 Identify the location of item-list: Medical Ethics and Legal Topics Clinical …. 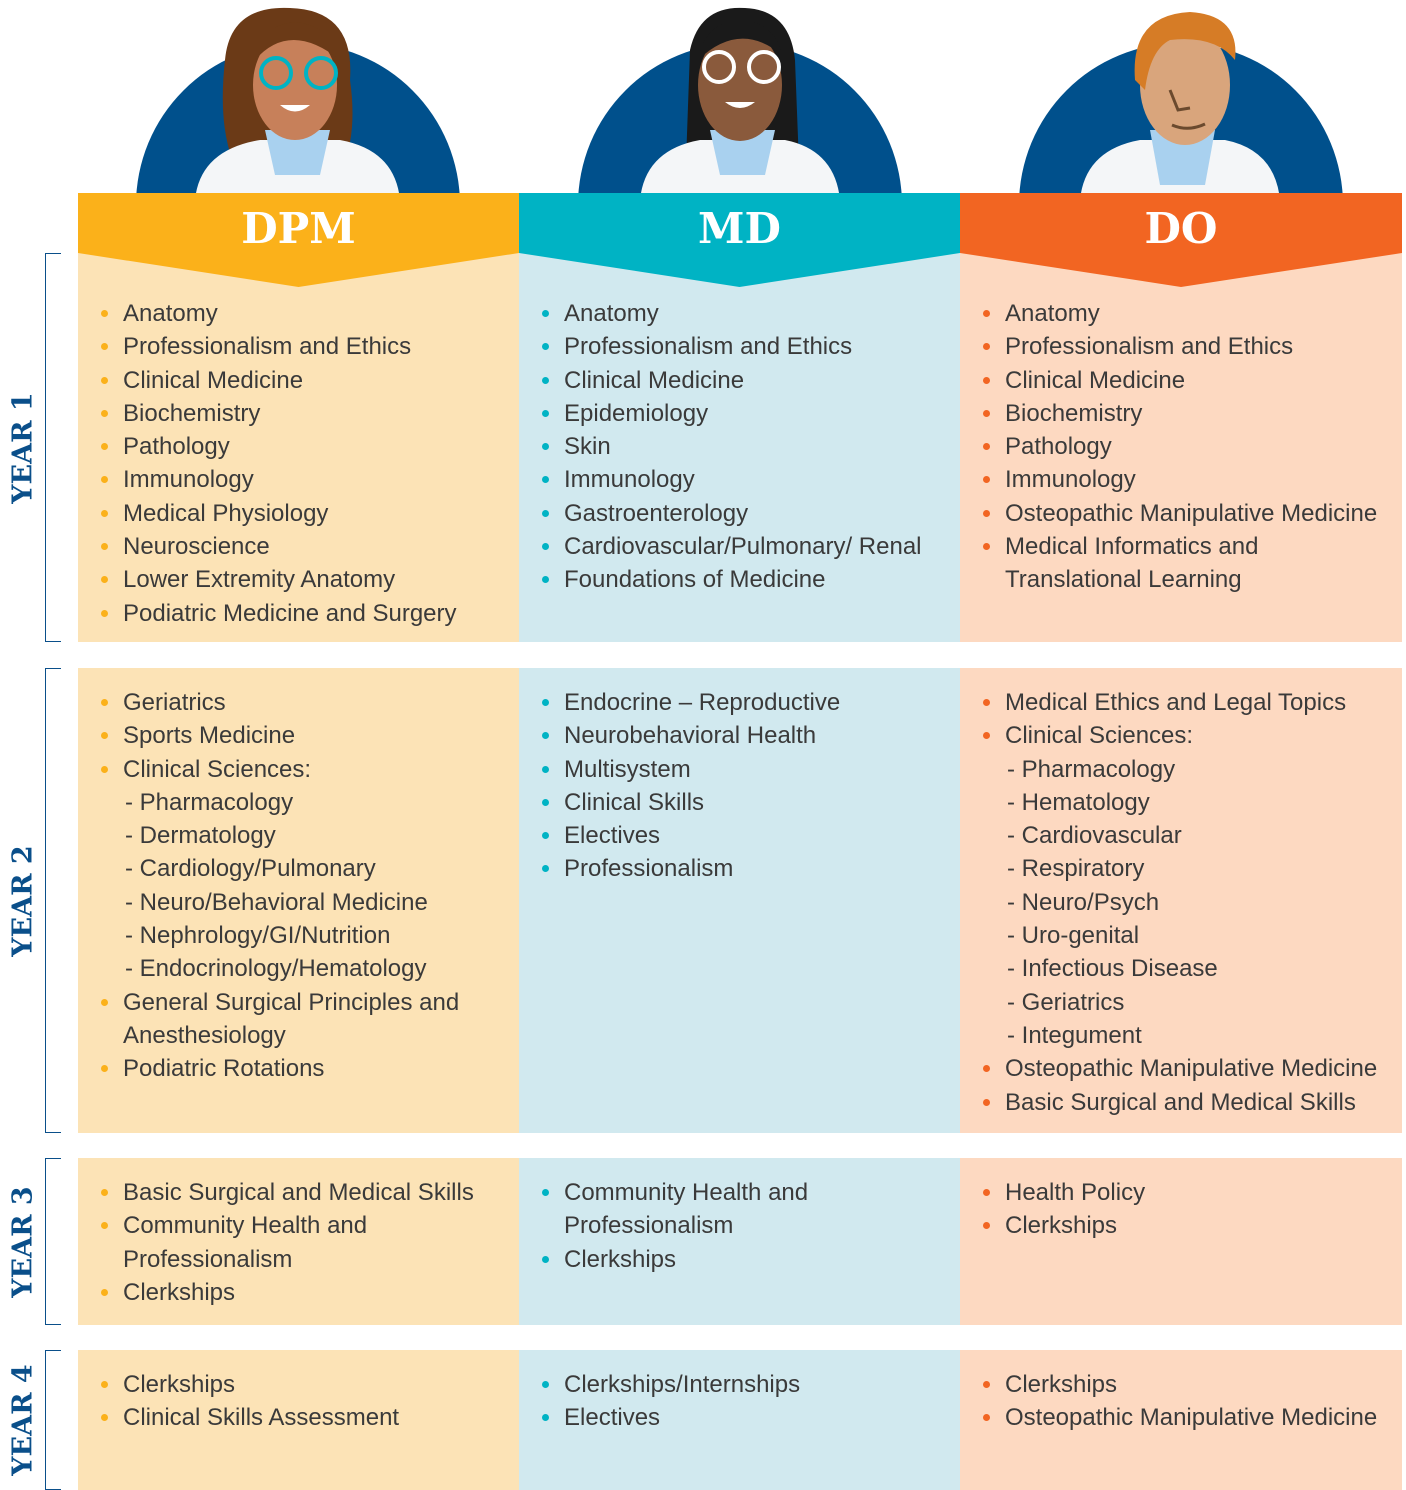
(1188, 902).